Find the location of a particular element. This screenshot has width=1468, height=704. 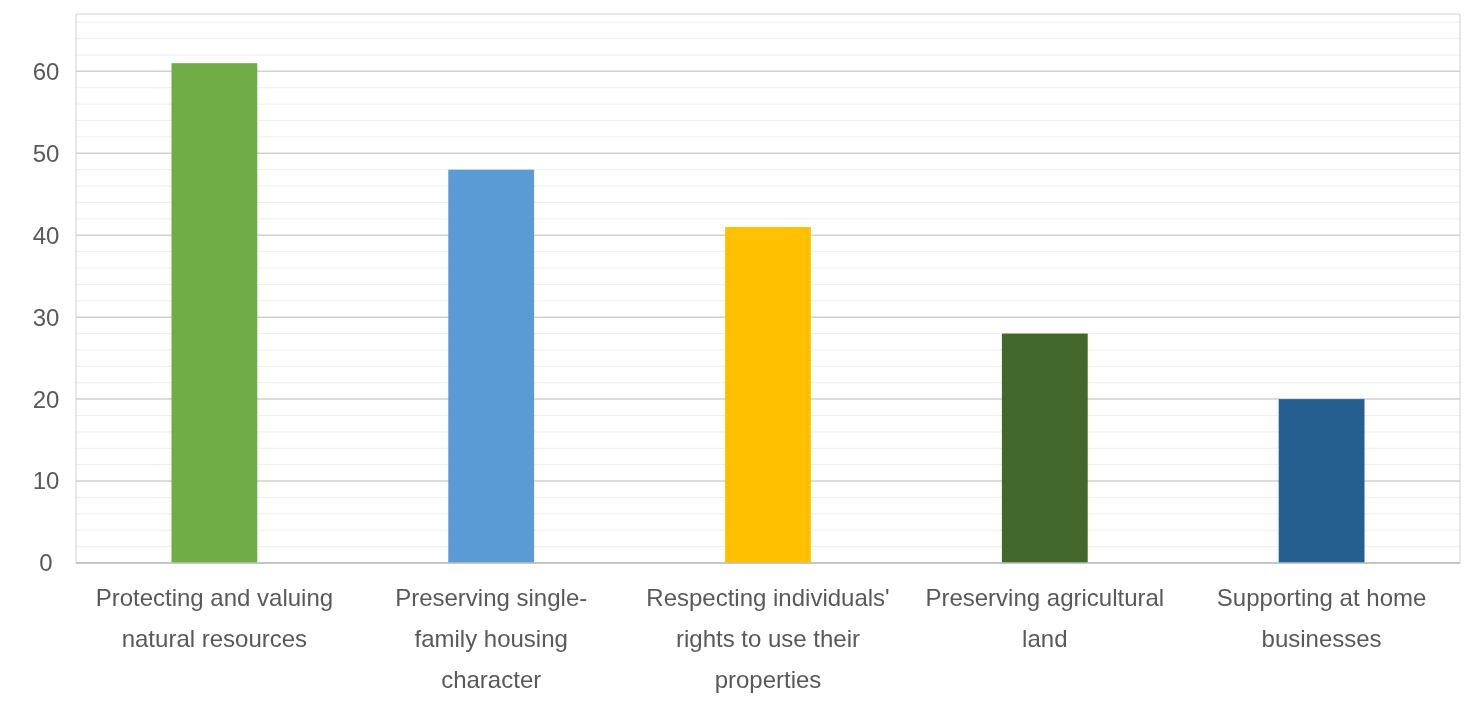

y-tick-label: 10 is located at coordinates (46, 481).